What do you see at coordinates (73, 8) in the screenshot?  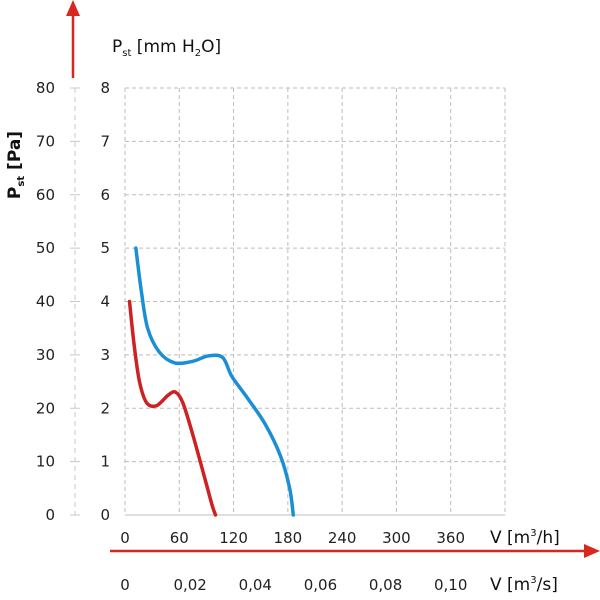 I see `y-axis-arrow-head` at bounding box center [73, 8].